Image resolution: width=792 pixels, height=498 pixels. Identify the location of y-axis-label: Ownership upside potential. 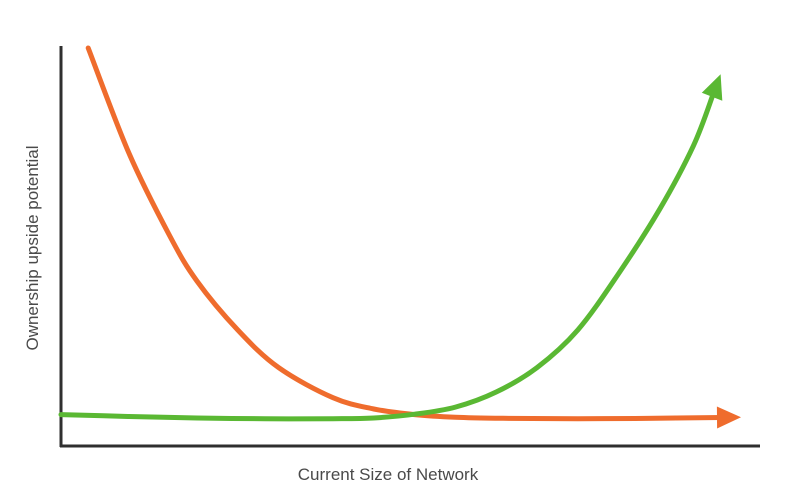
(32, 247).